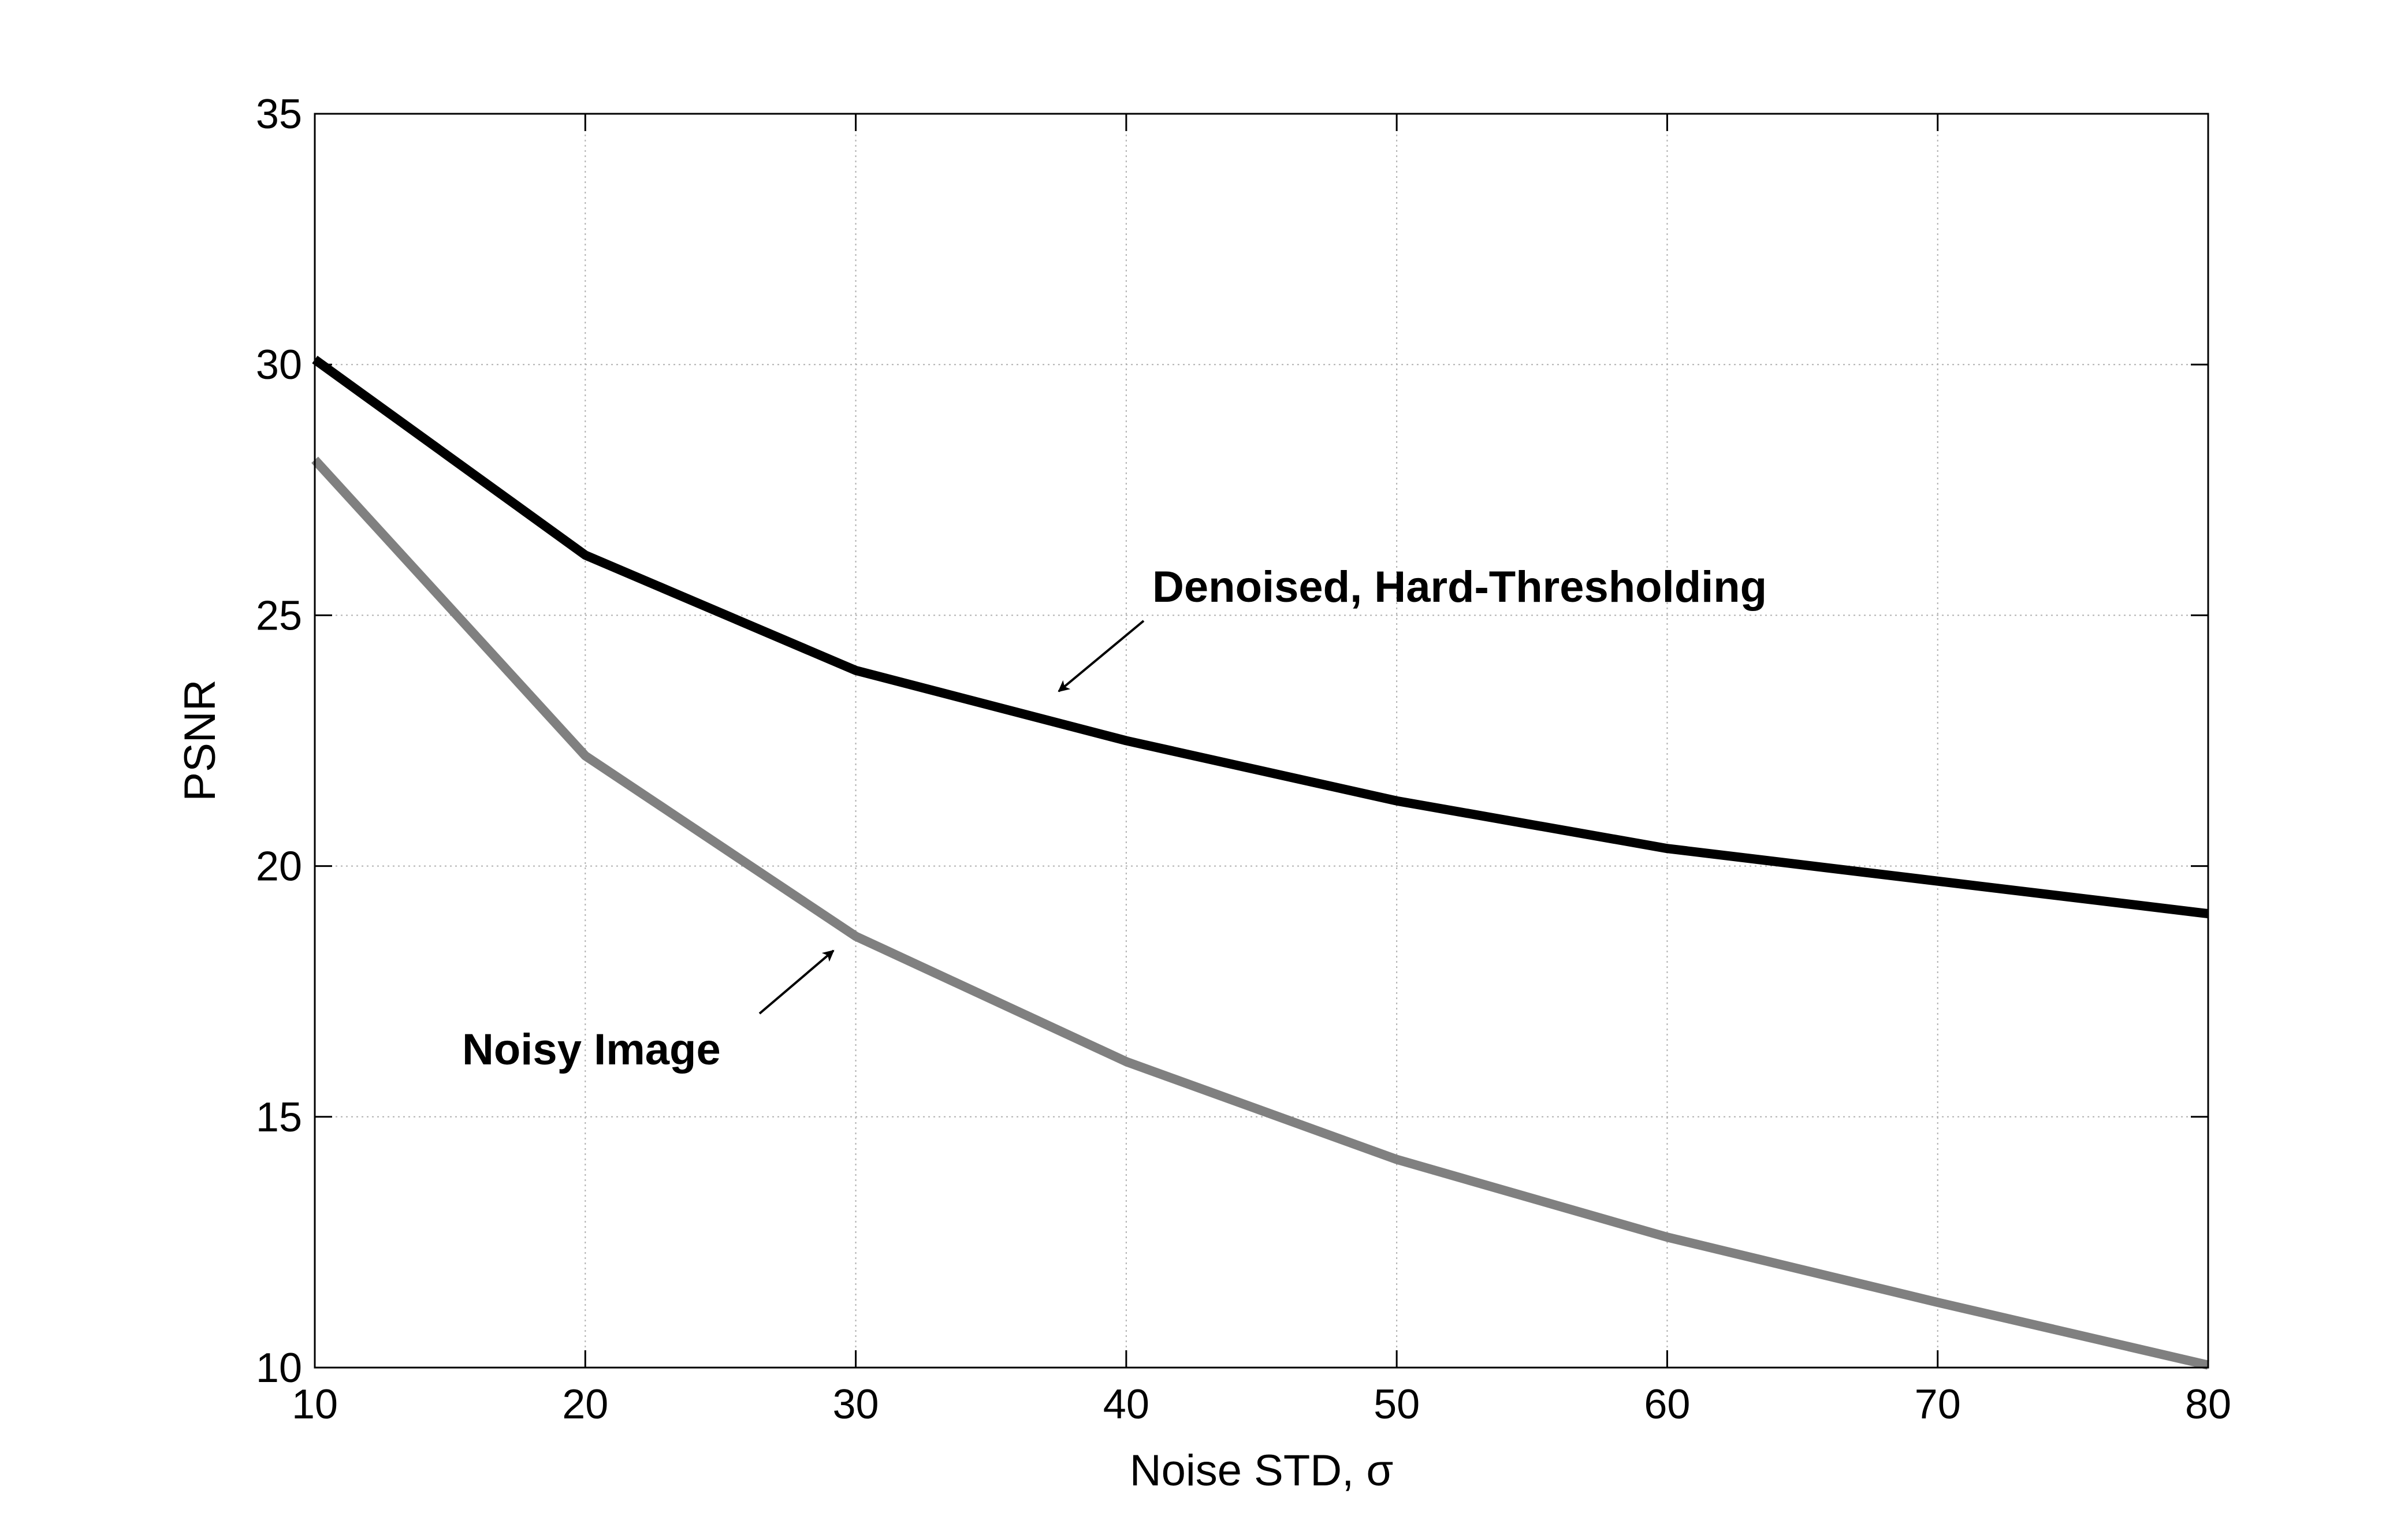  Describe the element at coordinates (1126, 1405) in the screenshot. I see `x-tick-label: 40` at that location.